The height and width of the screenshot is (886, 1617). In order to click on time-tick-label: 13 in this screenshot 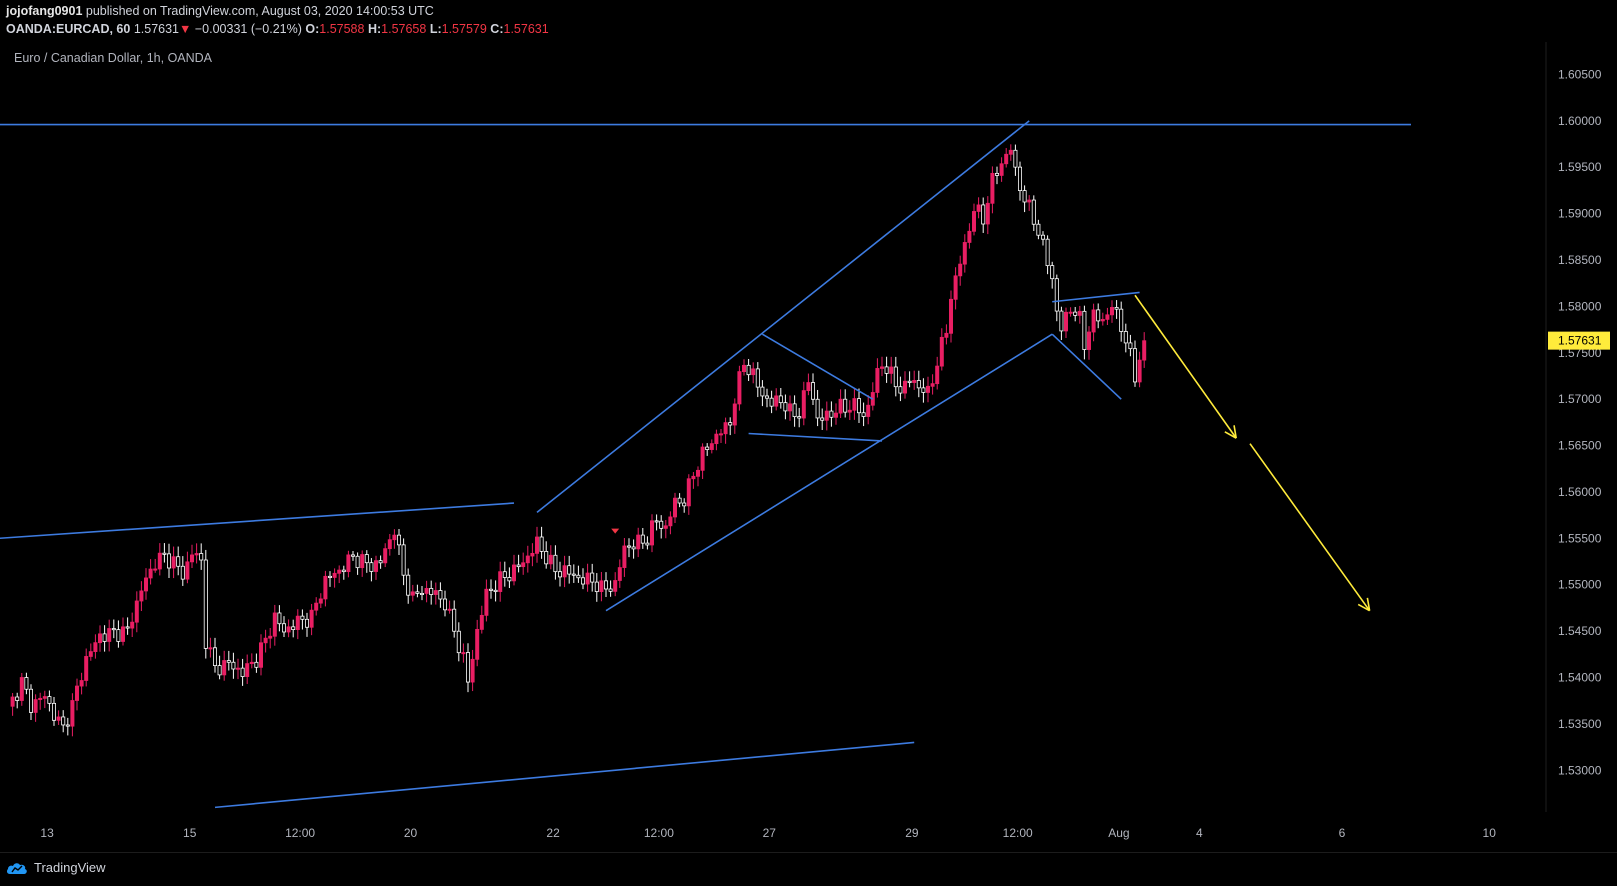, I will do `click(47, 833)`.